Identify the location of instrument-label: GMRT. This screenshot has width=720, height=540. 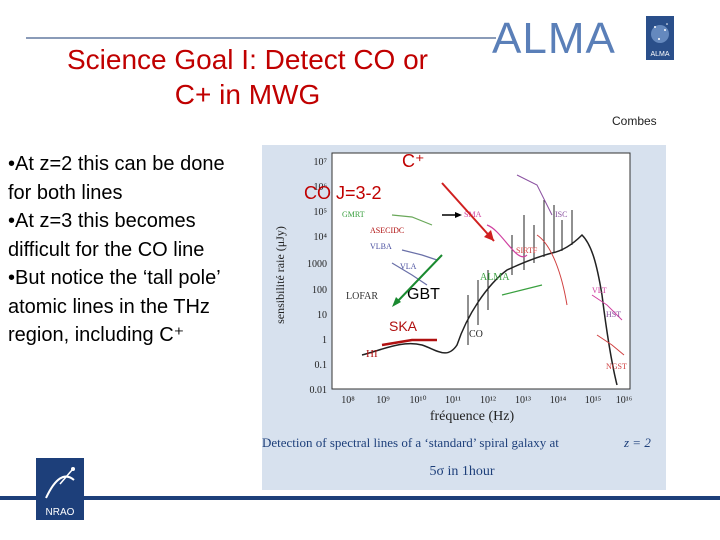
(353, 214).